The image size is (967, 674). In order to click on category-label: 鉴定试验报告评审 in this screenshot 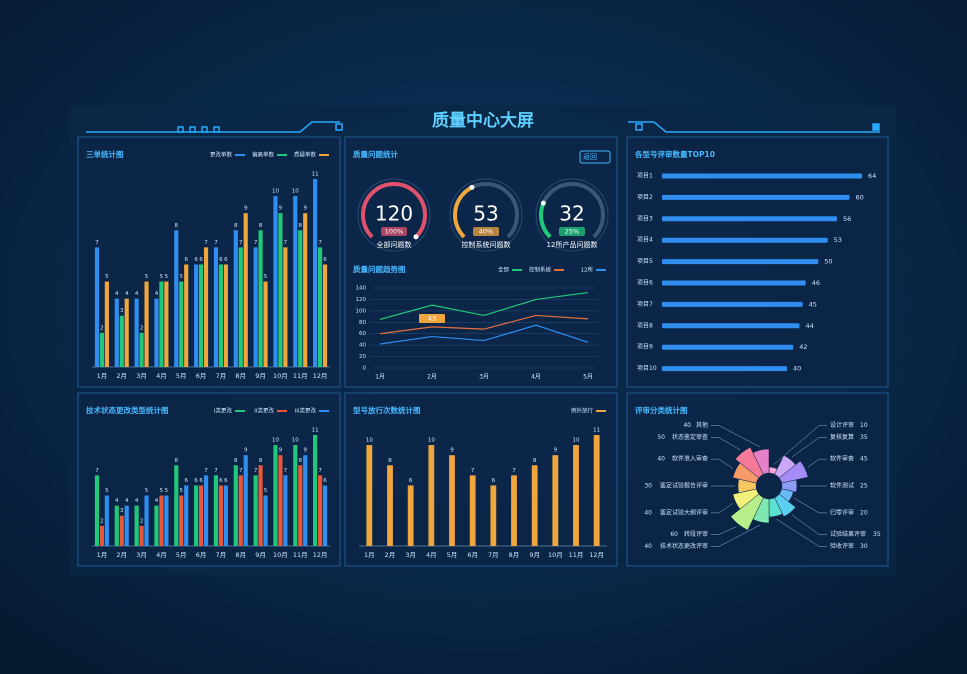, I will do `click(684, 486)`.